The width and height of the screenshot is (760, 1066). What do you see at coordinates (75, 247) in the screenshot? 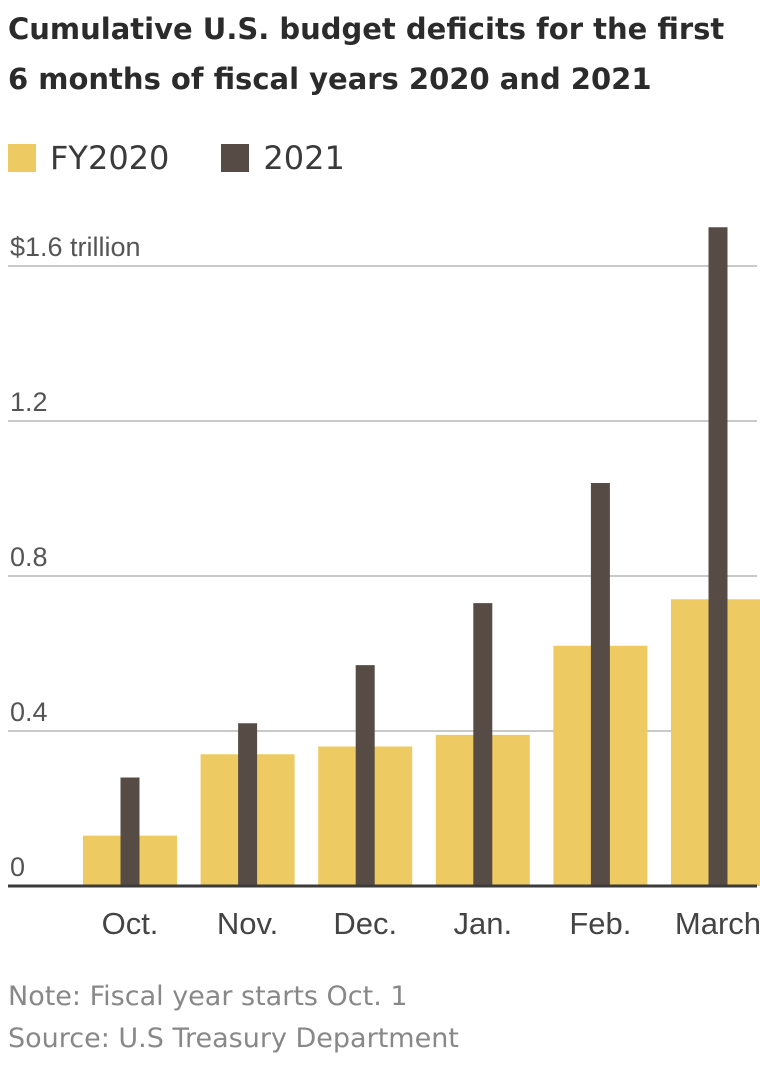
I see `y-tick-label: $1.6 trillion` at bounding box center [75, 247].